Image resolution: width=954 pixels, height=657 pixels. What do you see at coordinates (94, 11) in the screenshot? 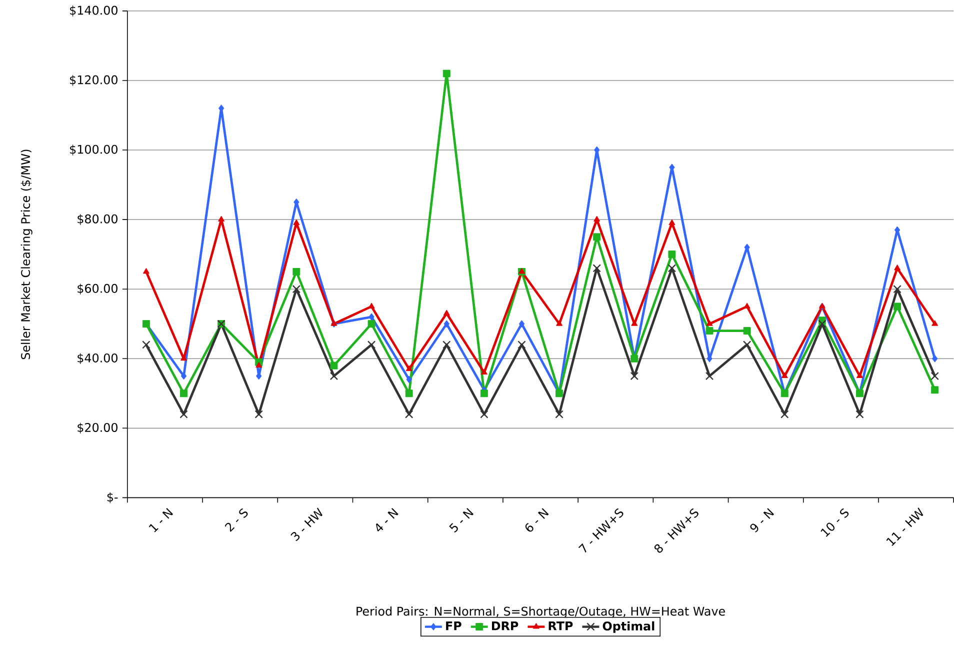
I see `y-tick-label: $140.00` at bounding box center [94, 11].